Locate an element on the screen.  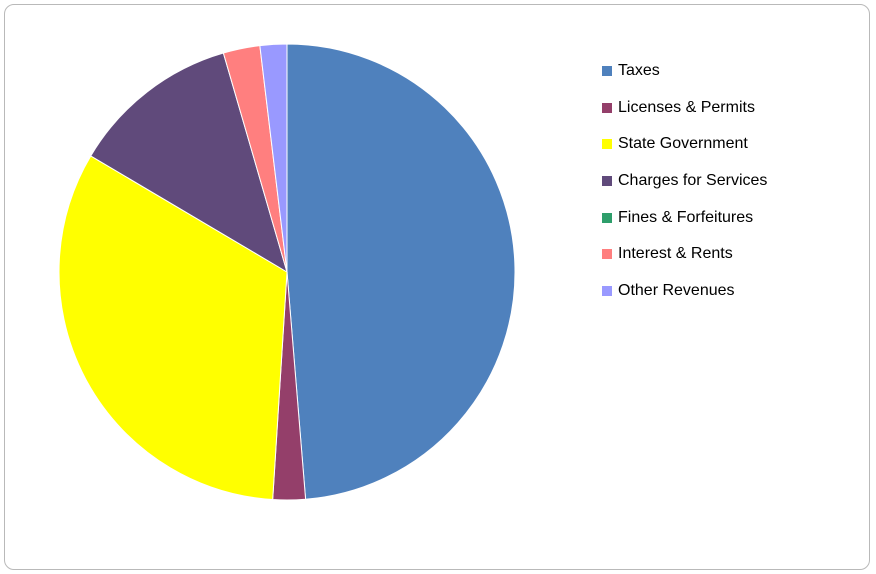
legend-label-fines-forfeitures: Fines & Forfeitures is located at coordinates (686, 217).